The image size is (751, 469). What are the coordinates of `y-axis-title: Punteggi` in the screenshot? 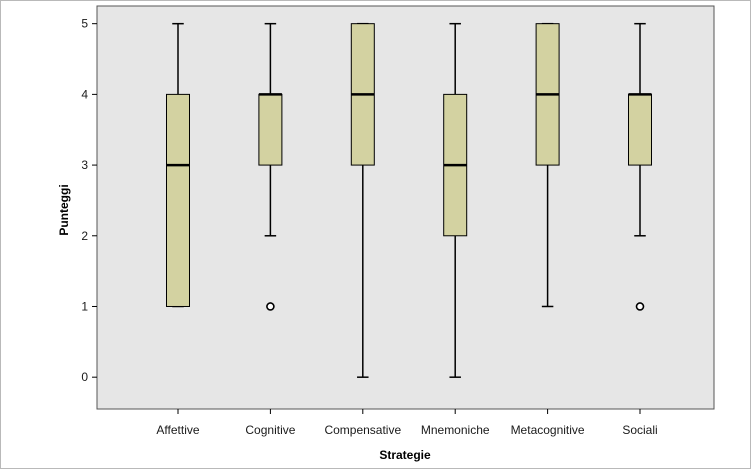 It's located at (64, 209).